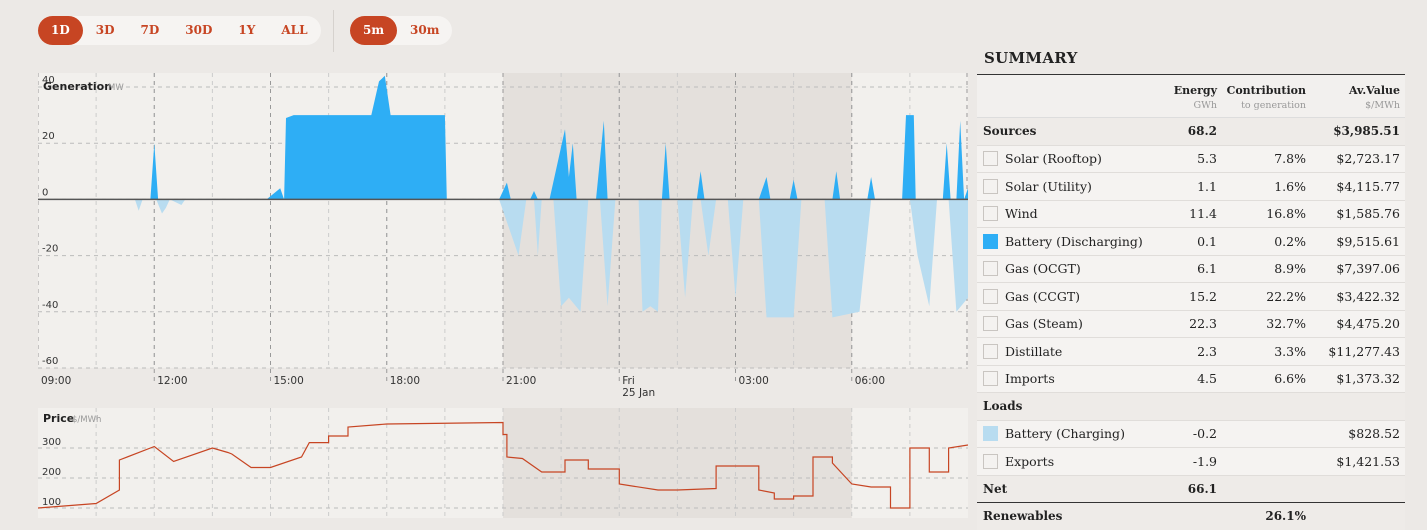 Image resolution: width=1427 pixels, height=530 pixels. I want to click on range-button-all: ALL, so click(294, 30).